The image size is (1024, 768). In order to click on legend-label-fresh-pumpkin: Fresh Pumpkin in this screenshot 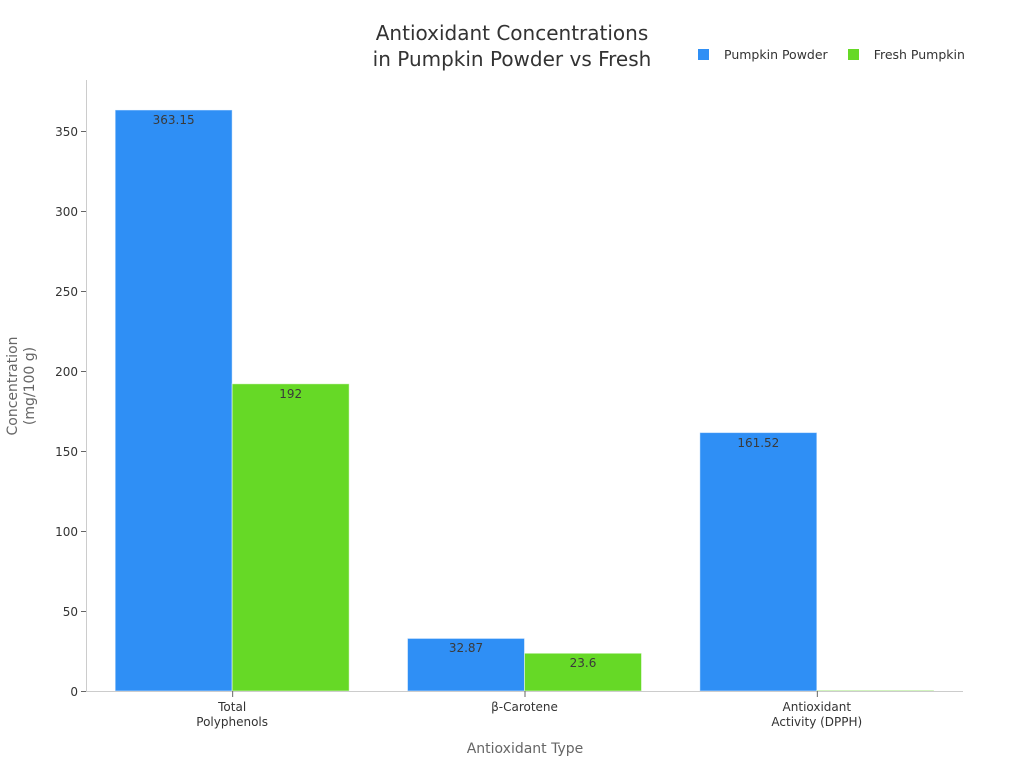, I will do `click(919, 54)`.